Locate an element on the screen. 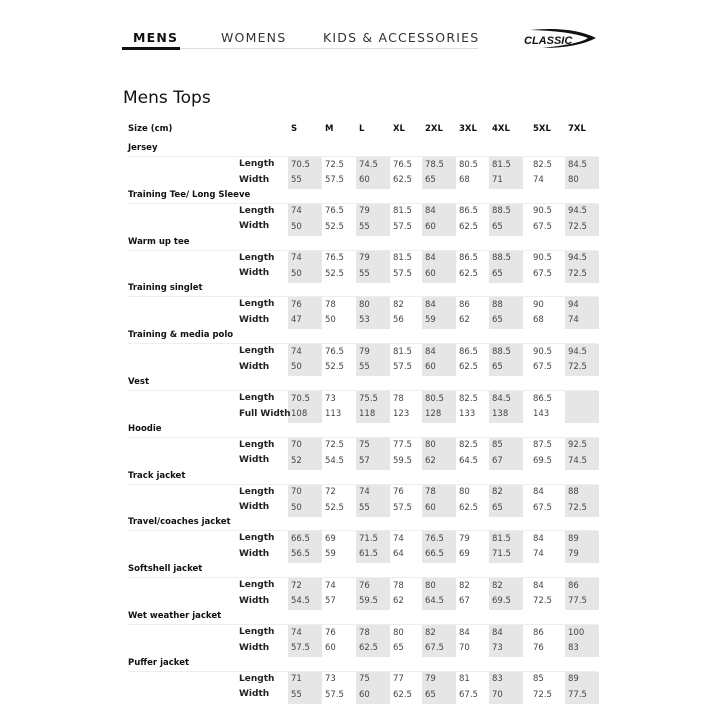 The image size is (720, 720). size-value: 88.5 is located at coordinates (501, 211).